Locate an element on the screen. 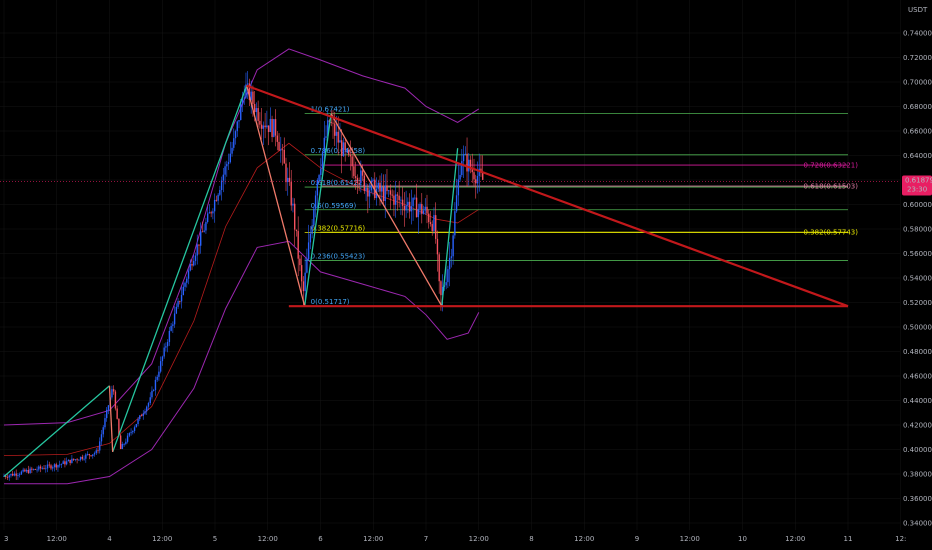 The width and height of the screenshot is (932, 550). fib-level-label: 0(0.51717) is located at coordinates (330, 302).